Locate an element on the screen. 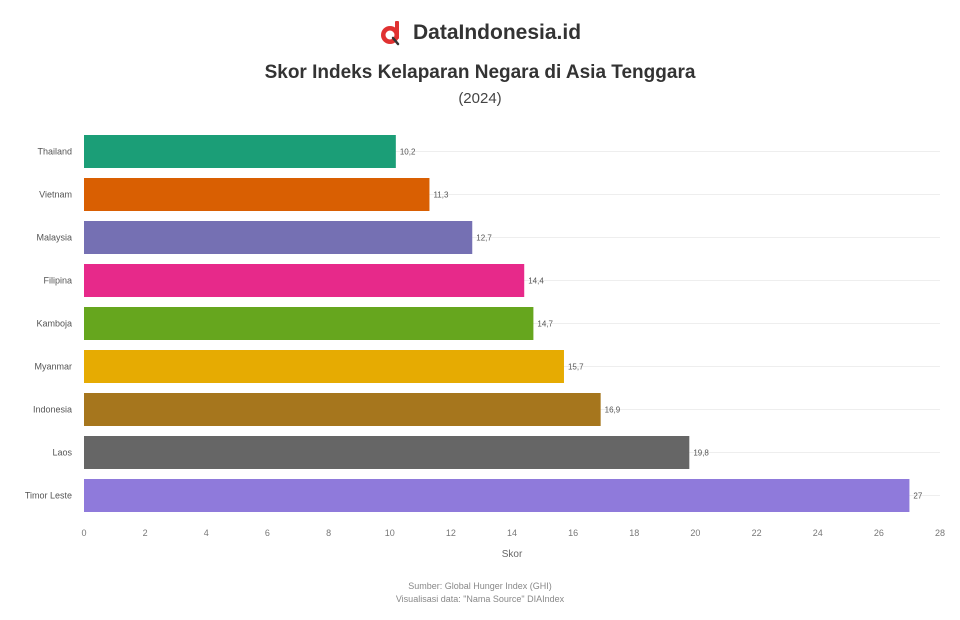 The width and height of the screenshot is (960, 620). credit-note: Visualisasi data: "Nama Source" DIAIndex is located at coordinates (480, 599).